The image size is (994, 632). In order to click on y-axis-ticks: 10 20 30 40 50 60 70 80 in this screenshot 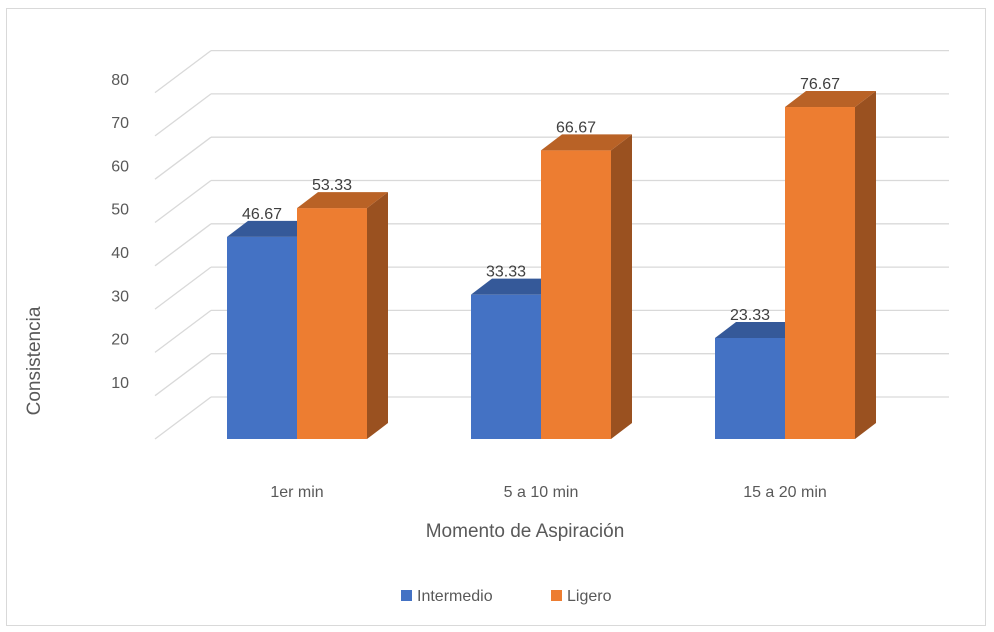, I will do `click(120, 232)`.